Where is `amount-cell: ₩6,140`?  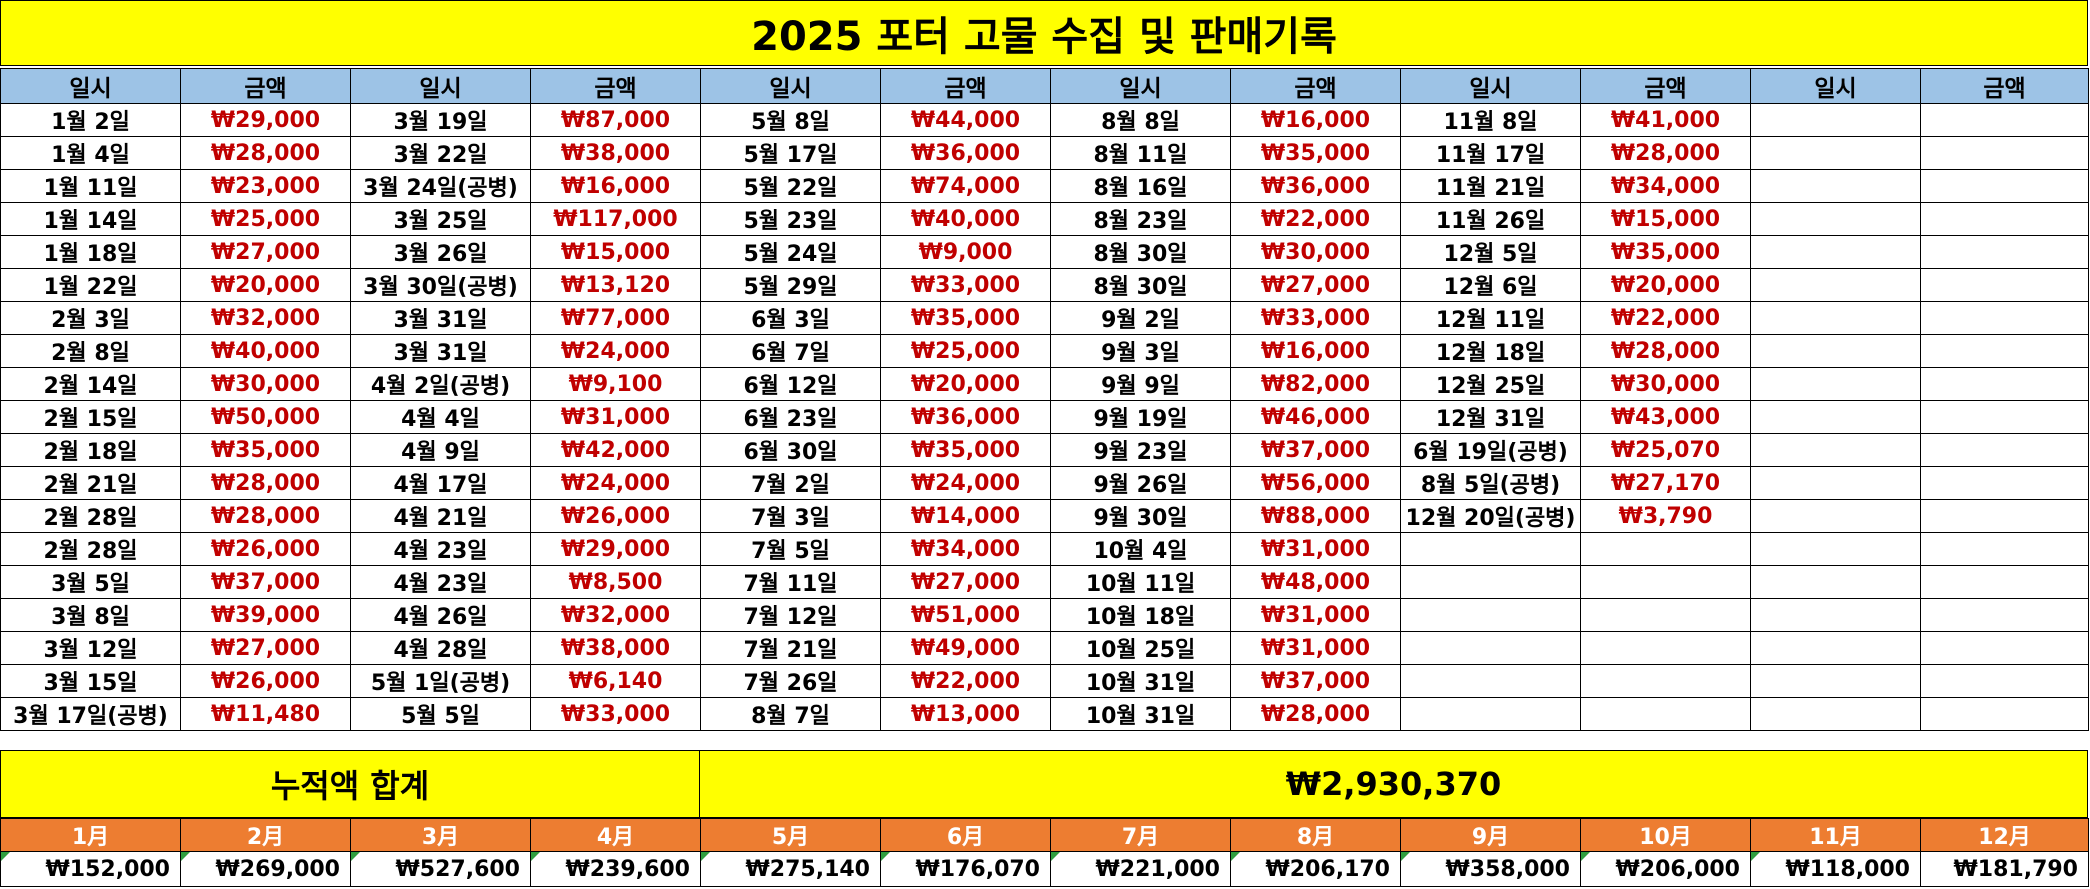 amount-cell: ₩6,140 is located at coordinates (615, 681).